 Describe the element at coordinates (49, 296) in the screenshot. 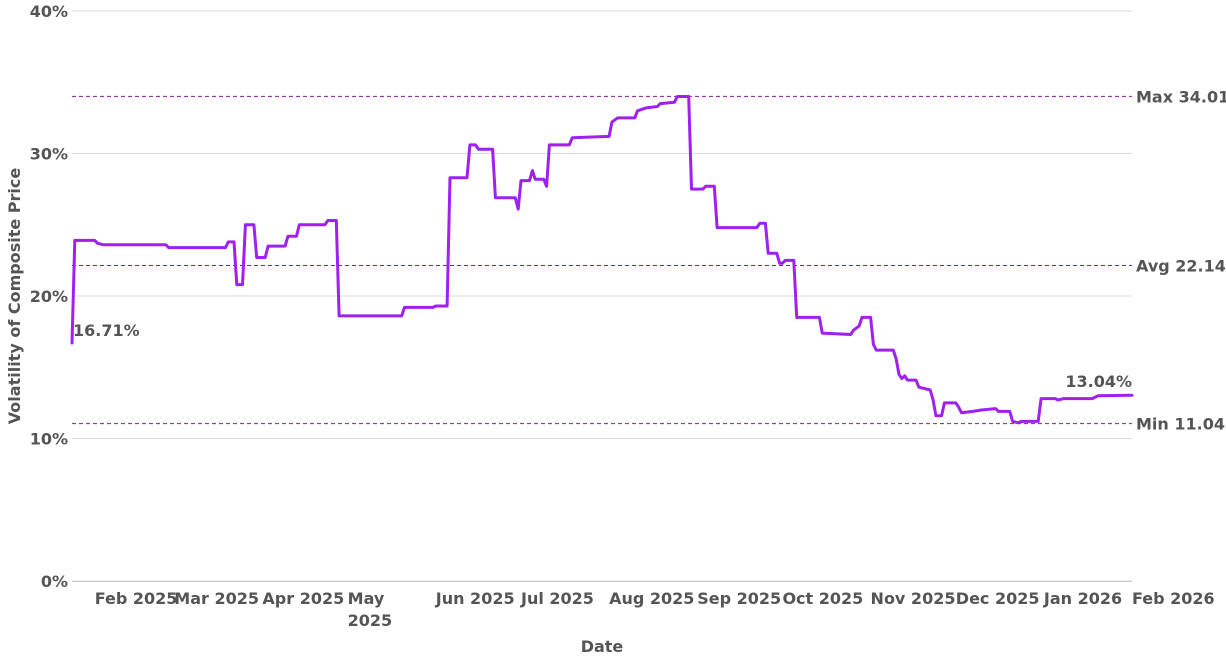

I see `y-tick-label: 20%` at that location.